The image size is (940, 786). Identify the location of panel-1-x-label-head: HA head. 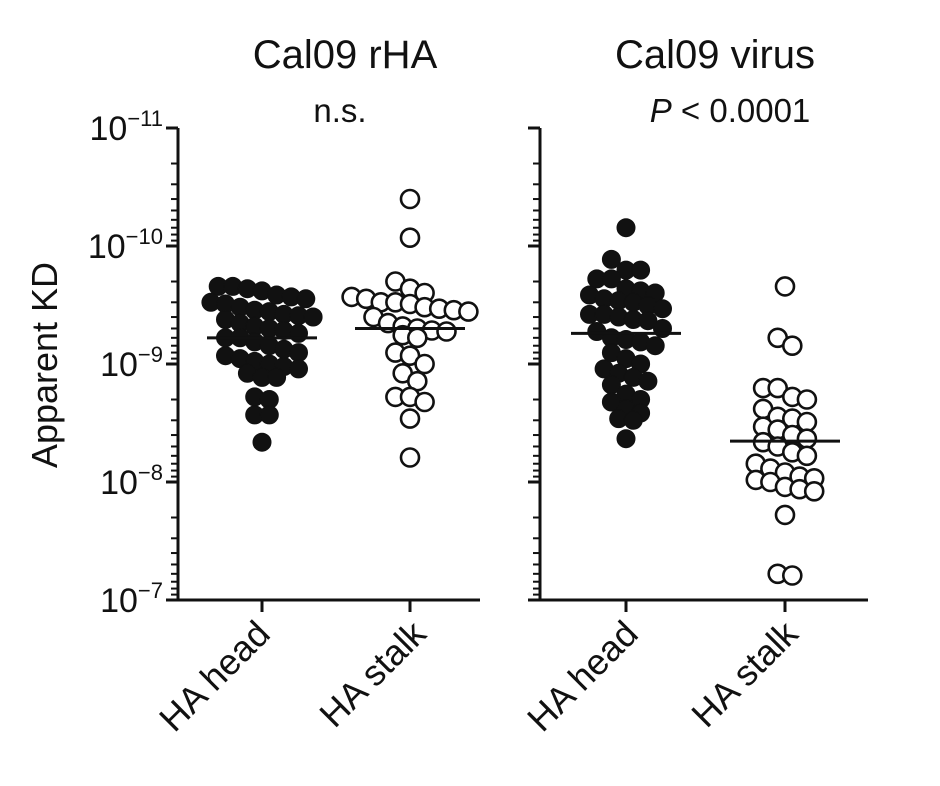
(214, 676).